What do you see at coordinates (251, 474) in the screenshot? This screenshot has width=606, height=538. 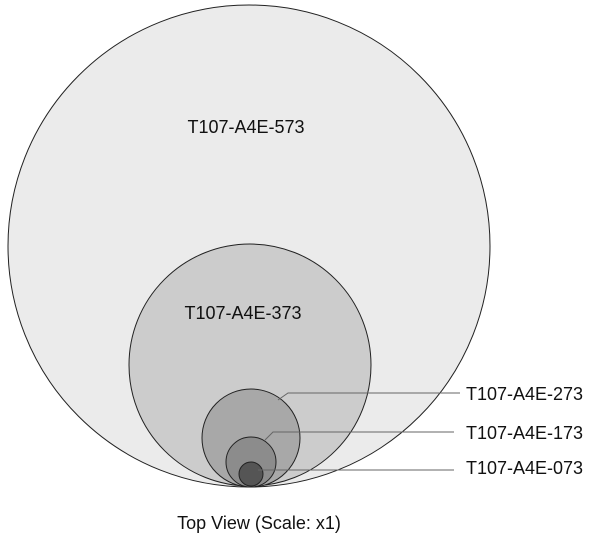 I see `part-073-circle` at bounding box center [251, 474].